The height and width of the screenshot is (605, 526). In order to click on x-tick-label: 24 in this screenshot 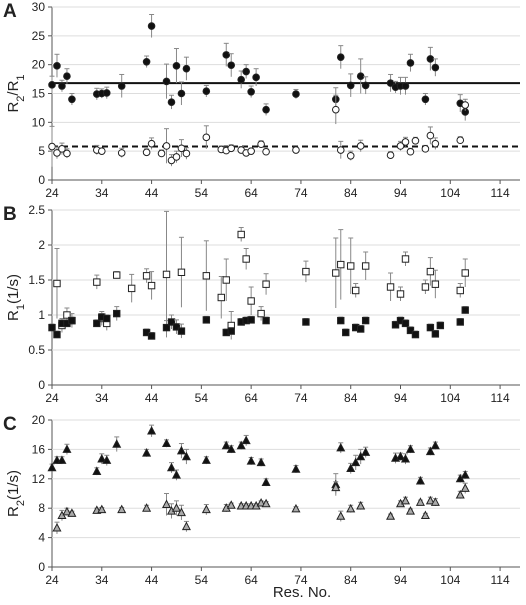, I will do `click(52, 398)`.